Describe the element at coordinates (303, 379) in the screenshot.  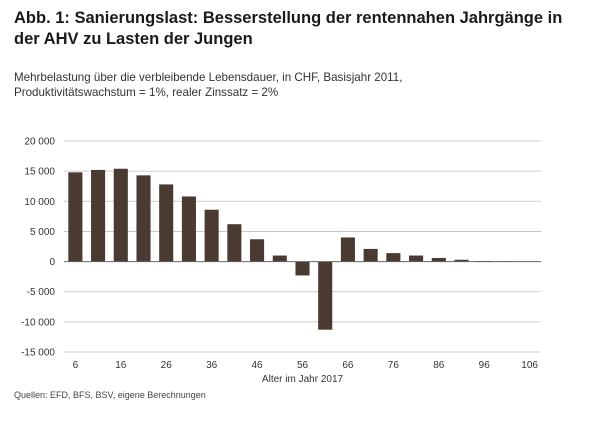
I see `x-axis-label: Alter im Jahr 2017` at that location.